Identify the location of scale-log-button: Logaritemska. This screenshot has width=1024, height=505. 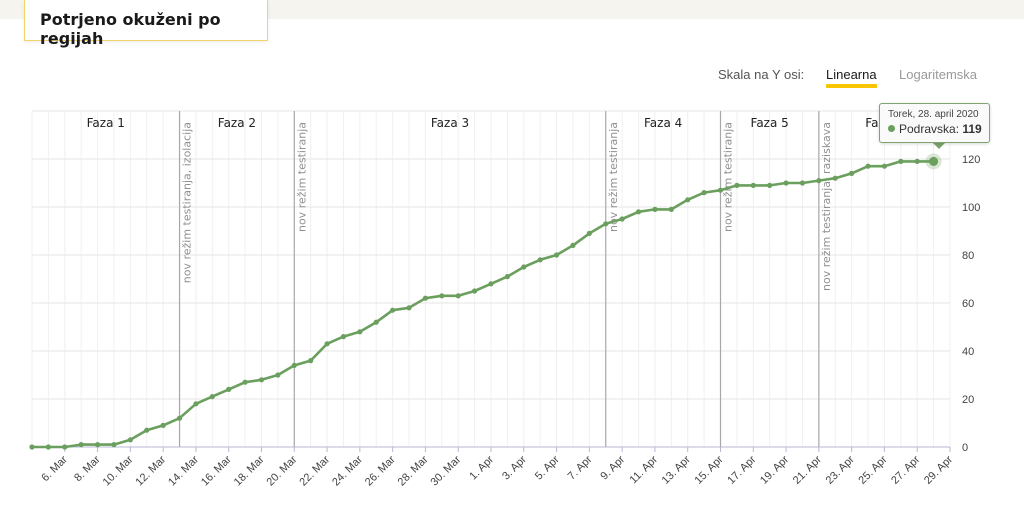
(938, 74).